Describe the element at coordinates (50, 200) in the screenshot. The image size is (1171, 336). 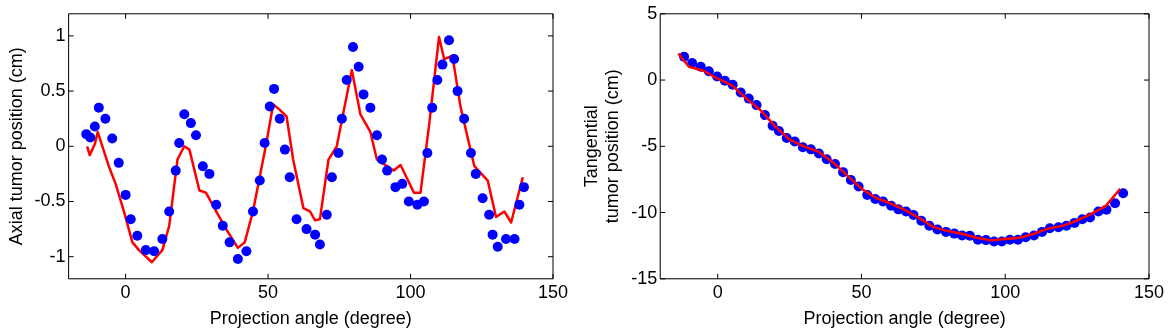
I see `y-tick-label: -0.5` at that location.